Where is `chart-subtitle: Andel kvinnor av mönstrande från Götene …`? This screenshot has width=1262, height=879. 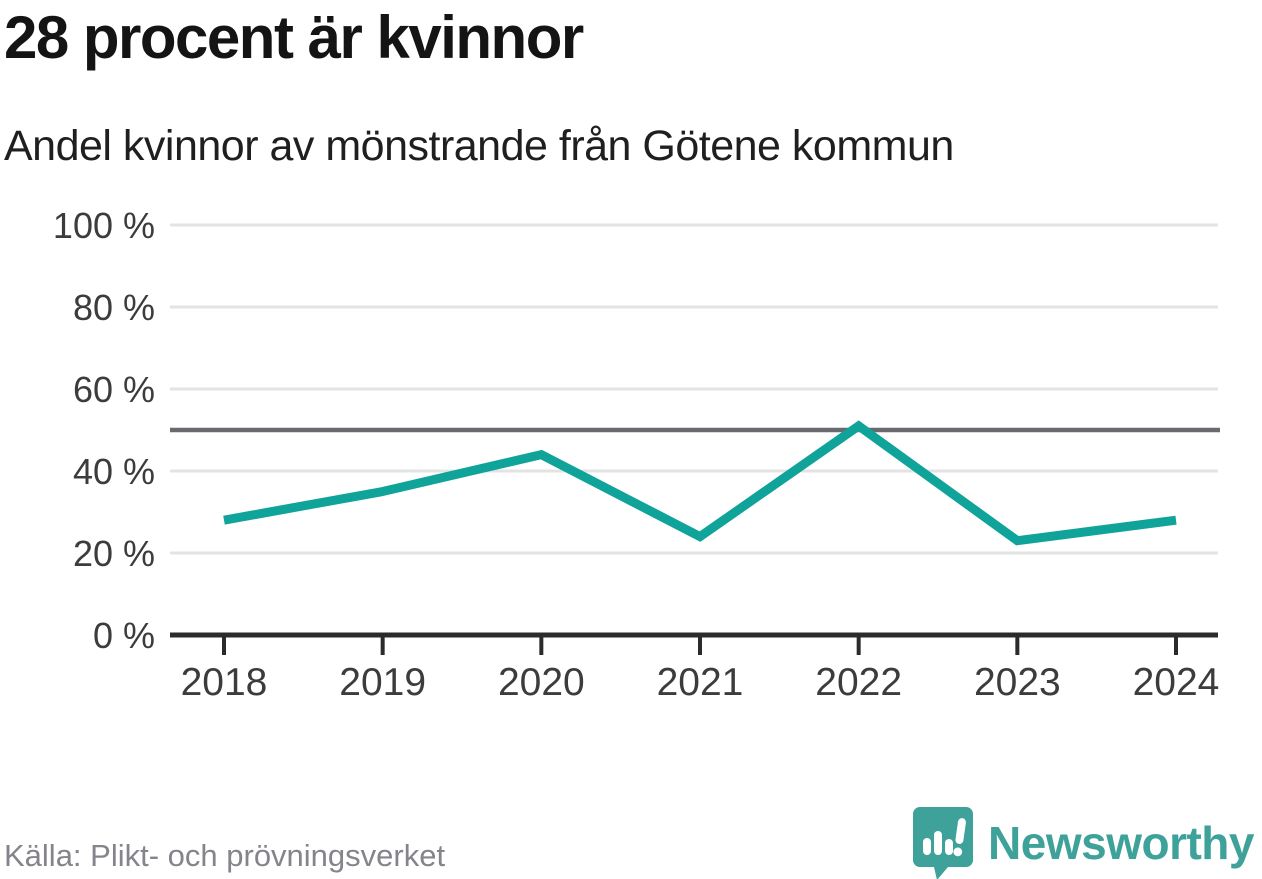
chart-subtitle: Andel kvinnor av mönstrande från Götene … is located at coordinates (479, 146).